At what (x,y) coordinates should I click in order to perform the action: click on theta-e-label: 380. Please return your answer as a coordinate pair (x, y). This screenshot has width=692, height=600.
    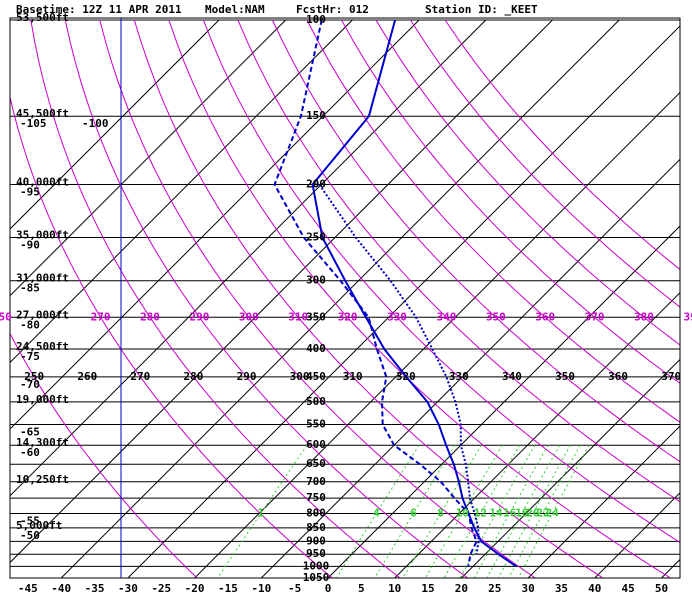
    Looking at the image, I should click on (644, 316).